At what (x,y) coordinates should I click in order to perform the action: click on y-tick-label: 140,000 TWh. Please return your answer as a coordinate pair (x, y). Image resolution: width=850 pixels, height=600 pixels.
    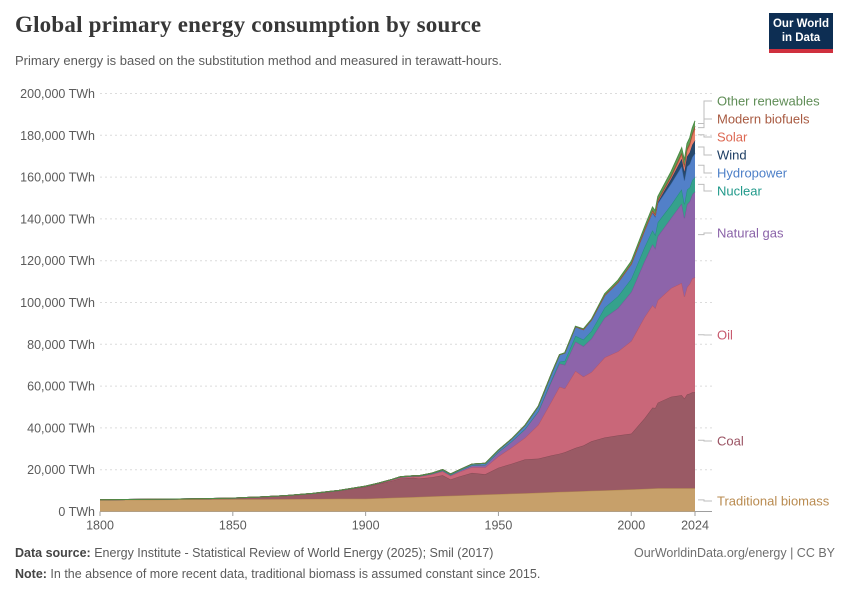
    Looking at the image, I should click on (57, 219).